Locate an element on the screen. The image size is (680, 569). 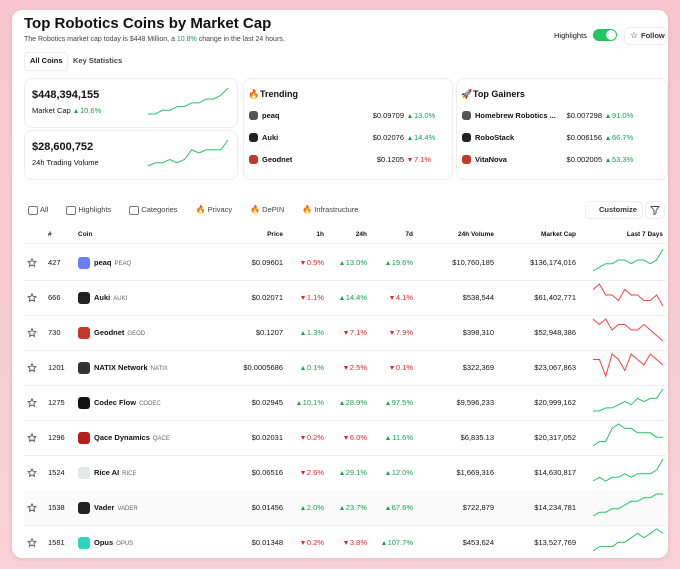
tab-selected is located at coordinates (46, 61).